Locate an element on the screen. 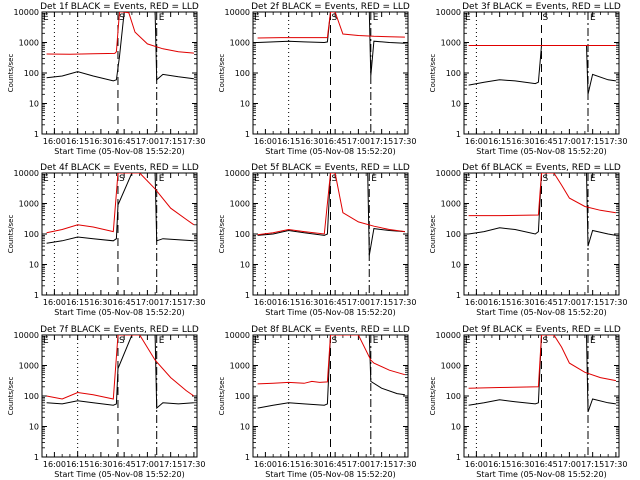  plot-frame is located at coordinates (119, 73).